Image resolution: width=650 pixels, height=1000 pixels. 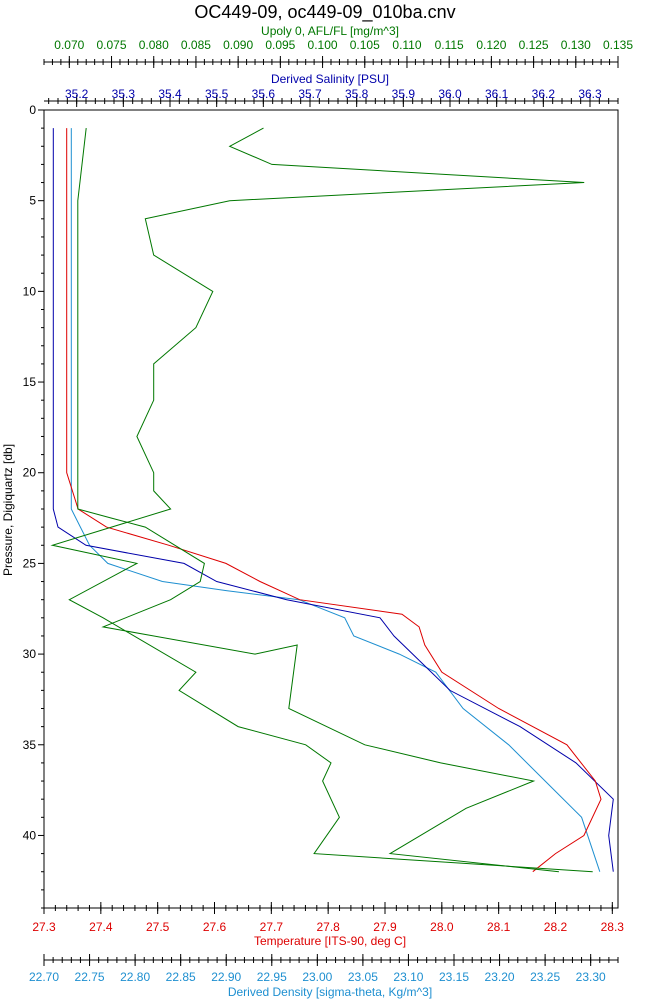 What do you see at coordinates (30, 745) in the screenshot?
I see `y-axis-tick-label: 35` at bounding box center [30, 745].